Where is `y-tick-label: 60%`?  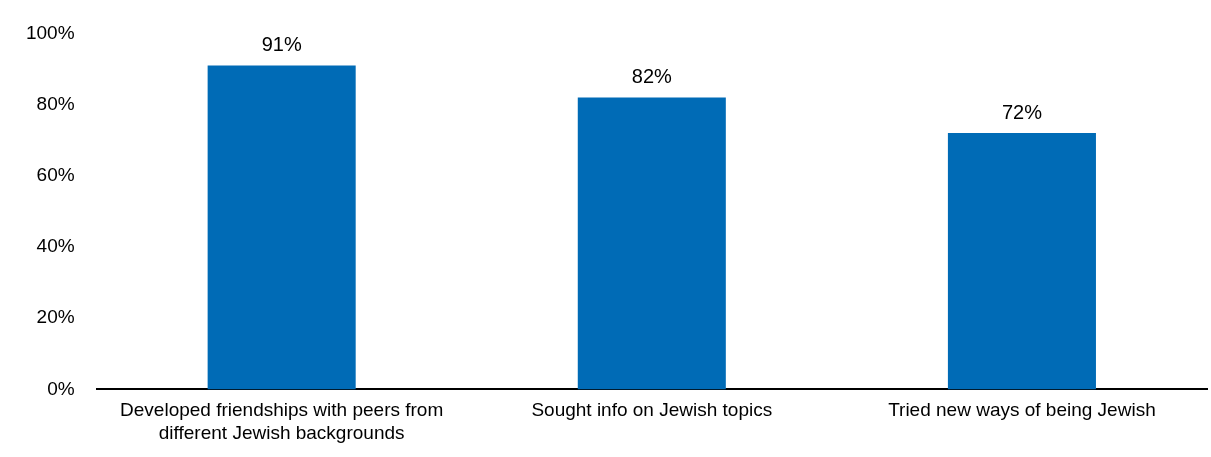
y-tick-label: 60% is located at coordinates (55, 175).